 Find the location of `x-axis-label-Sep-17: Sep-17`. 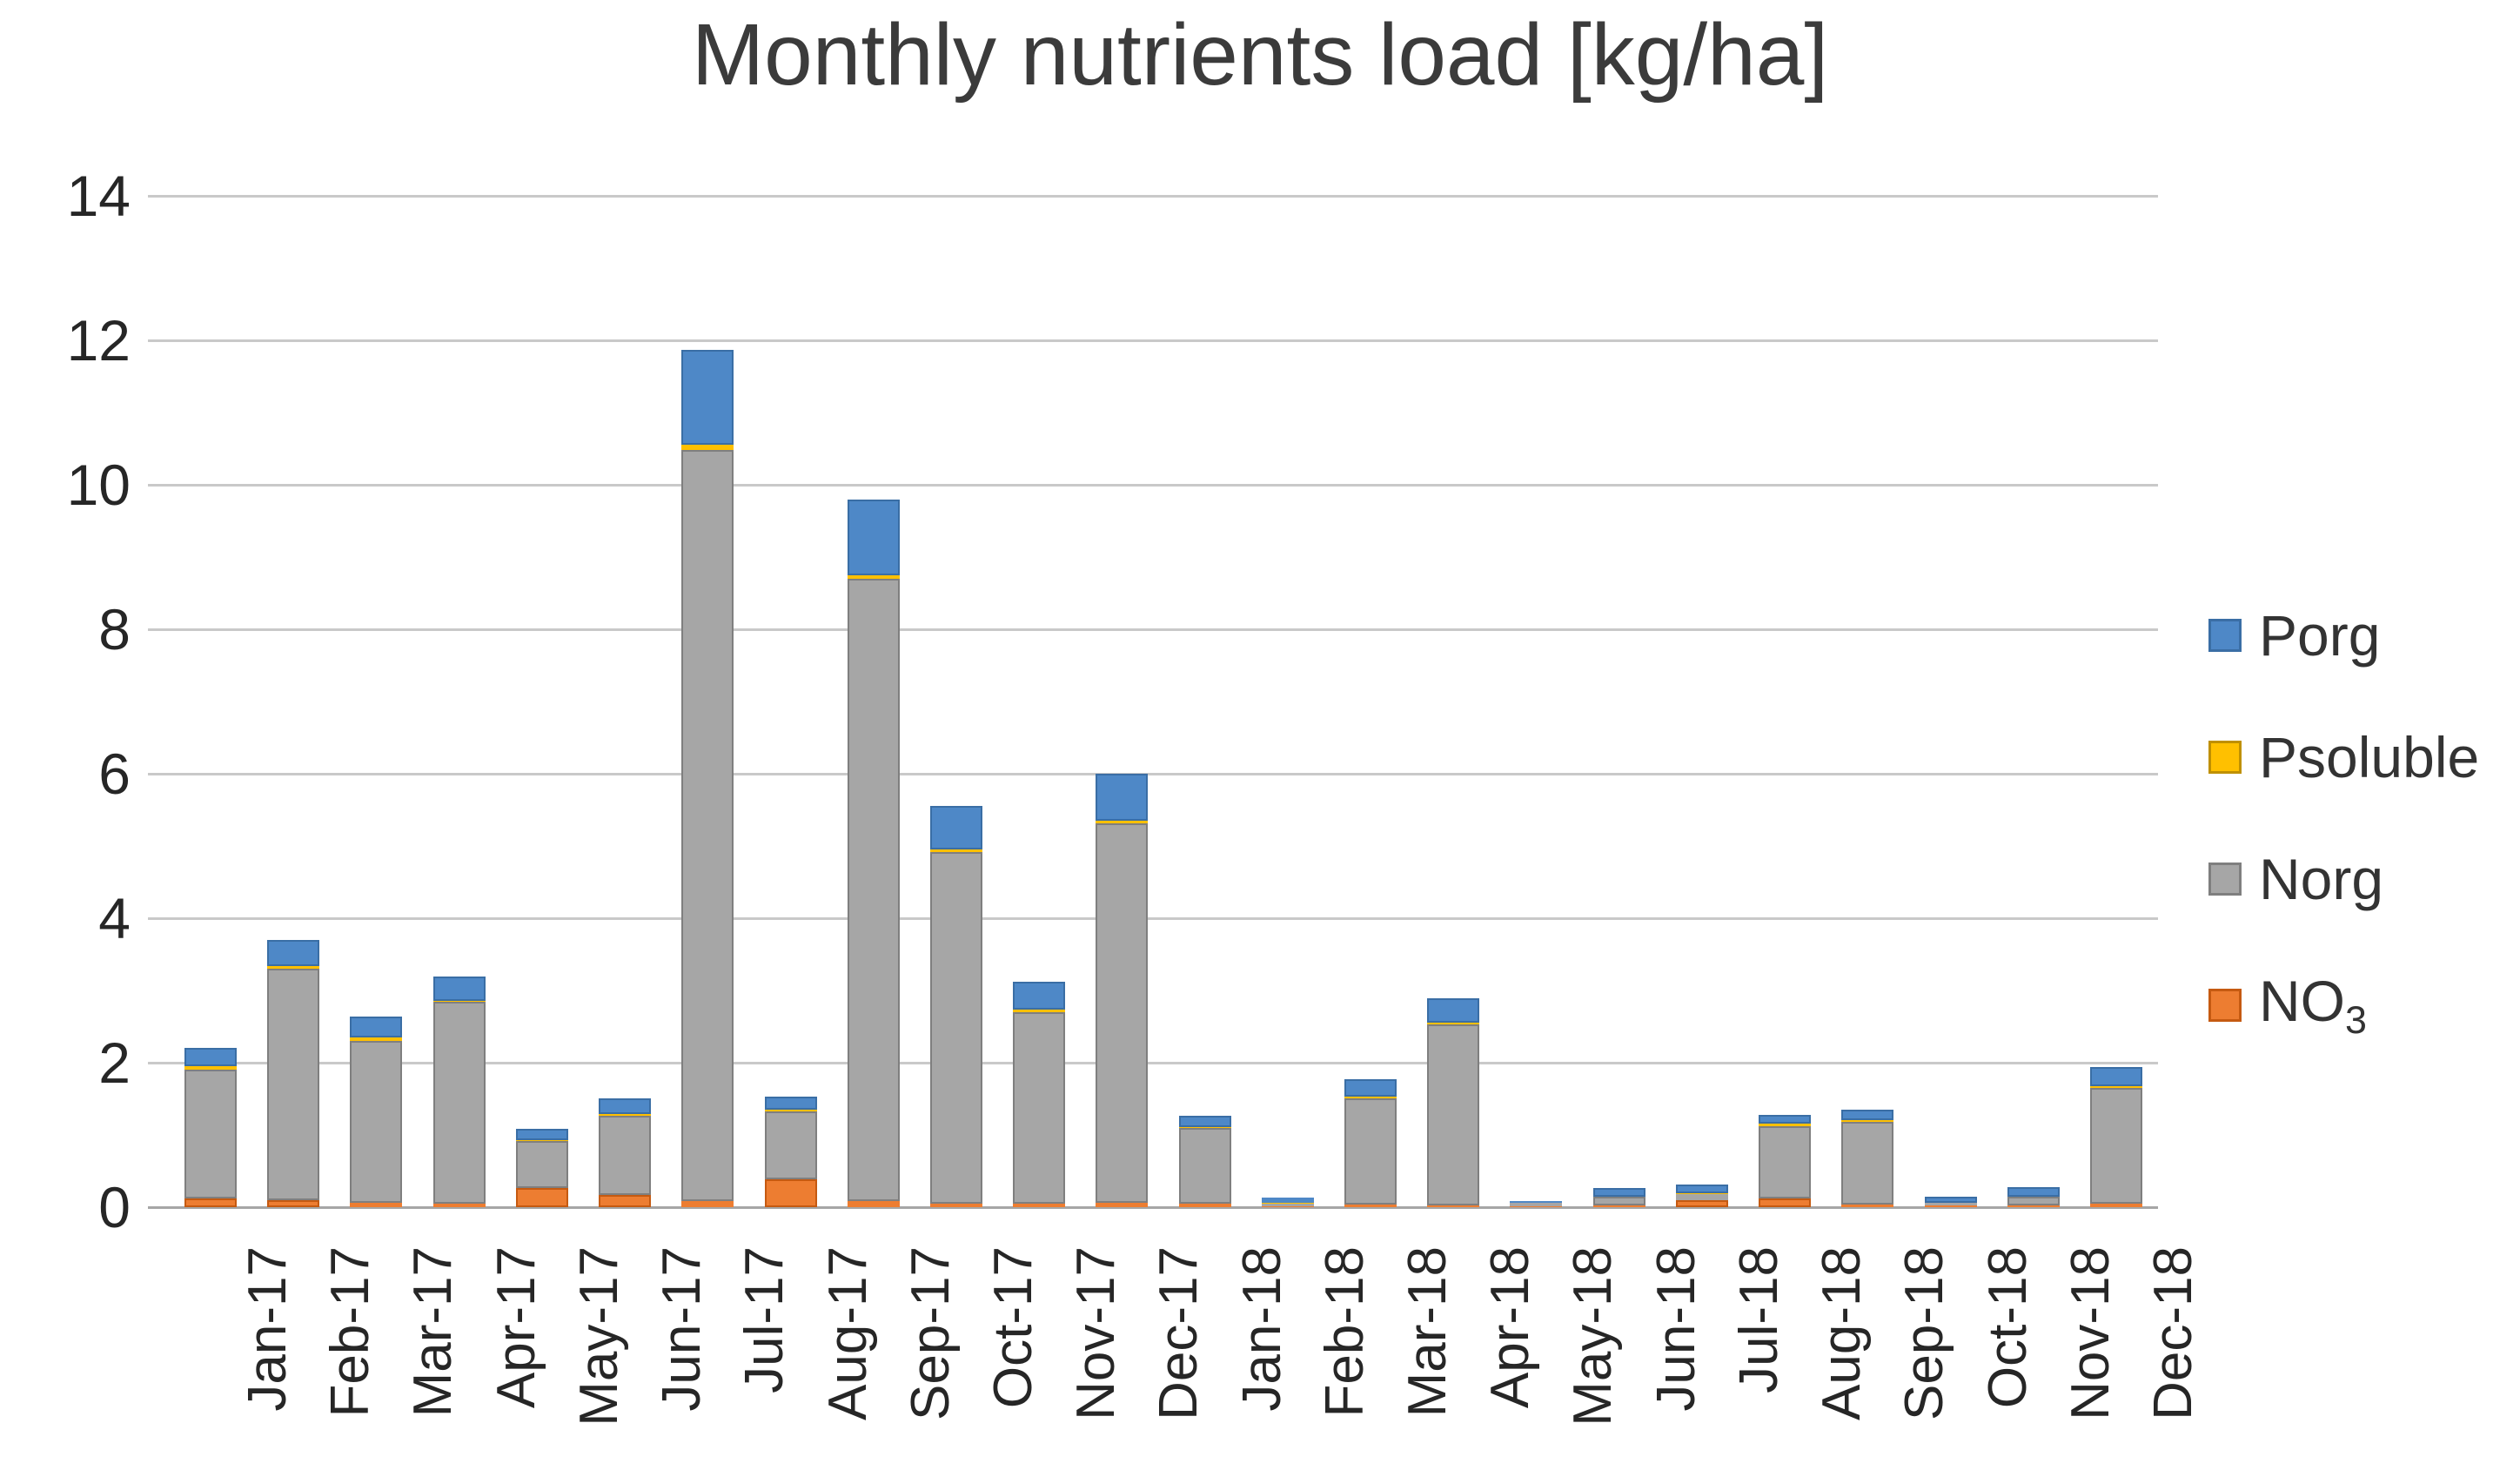

x-axis-label-Sep-17: Sep-17 is located at coordinates (930, 1333).